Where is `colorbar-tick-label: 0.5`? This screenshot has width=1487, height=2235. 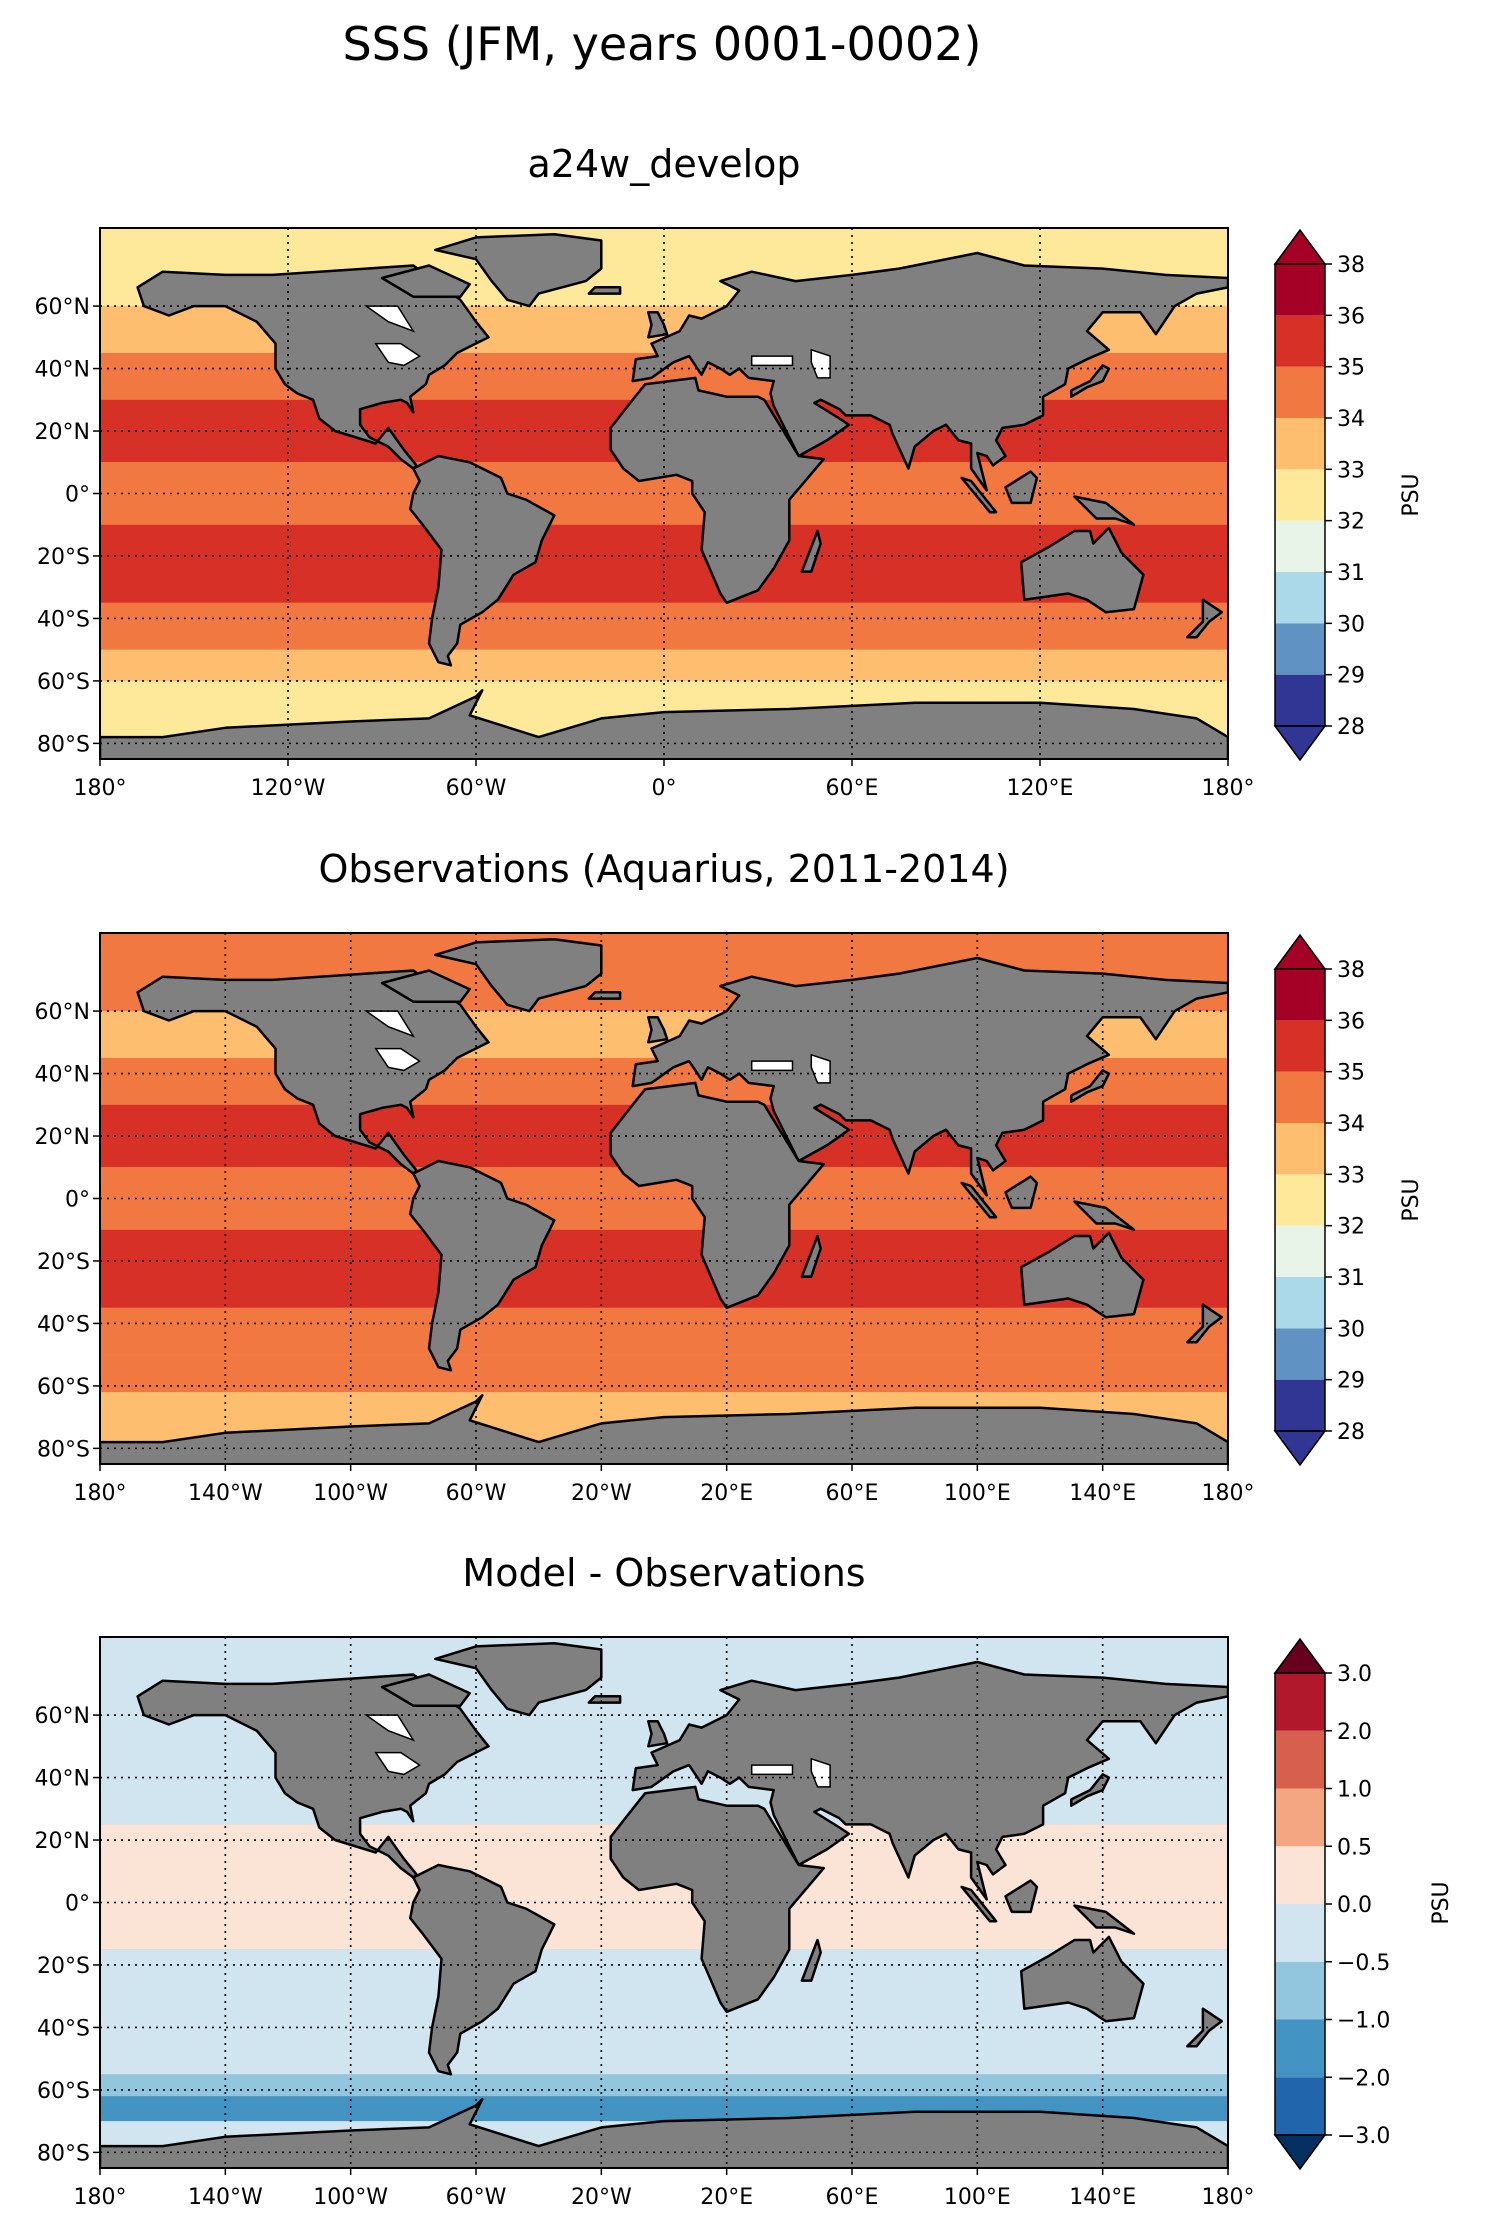
colorbar-tick-label: 0.5 is located at coordinates (1354, 1847).